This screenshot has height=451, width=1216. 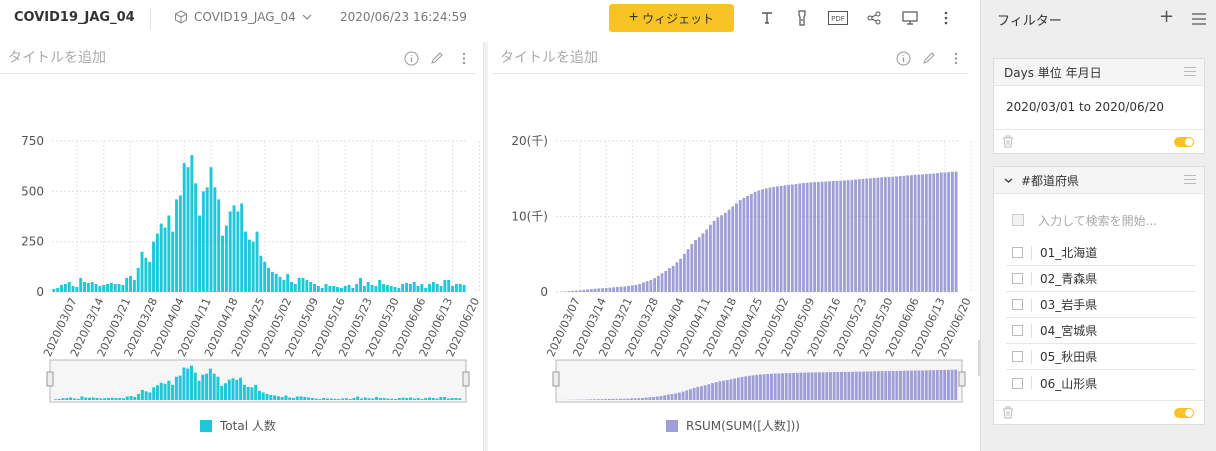 I want to click on share-icon, so click(x=874, y=18).